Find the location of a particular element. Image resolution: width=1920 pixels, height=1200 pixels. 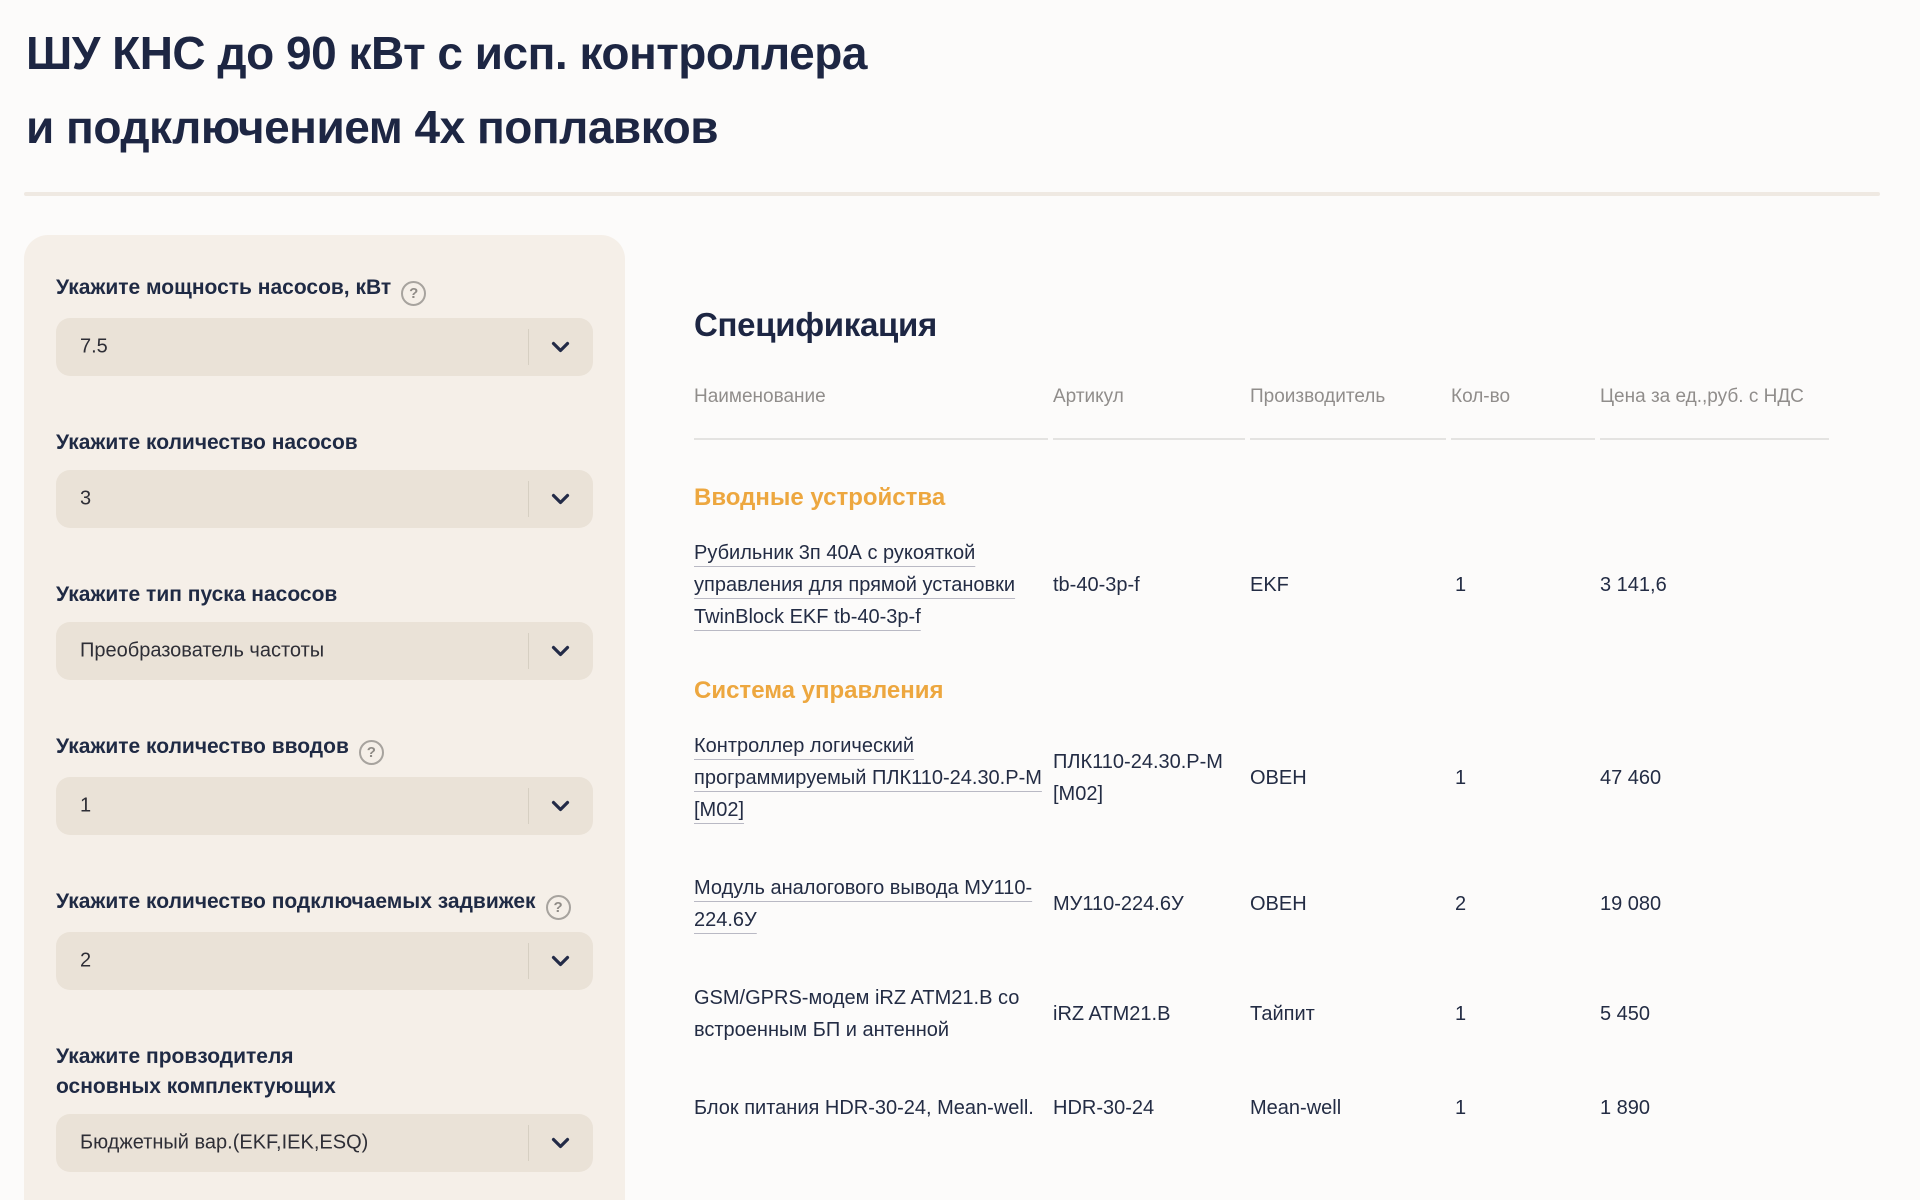

cell-manufacturer: Mean-well is located at coordinates (1296, 1108).